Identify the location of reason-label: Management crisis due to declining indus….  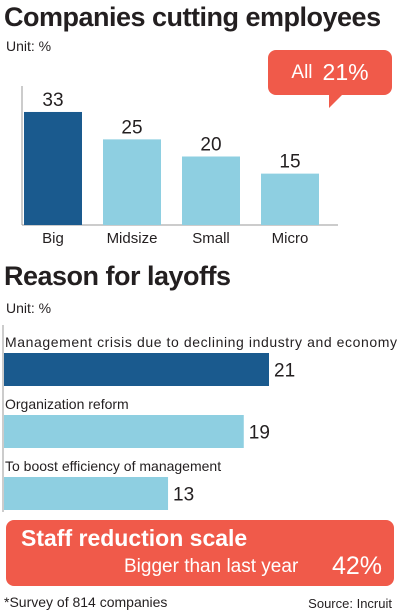
(201, 342).